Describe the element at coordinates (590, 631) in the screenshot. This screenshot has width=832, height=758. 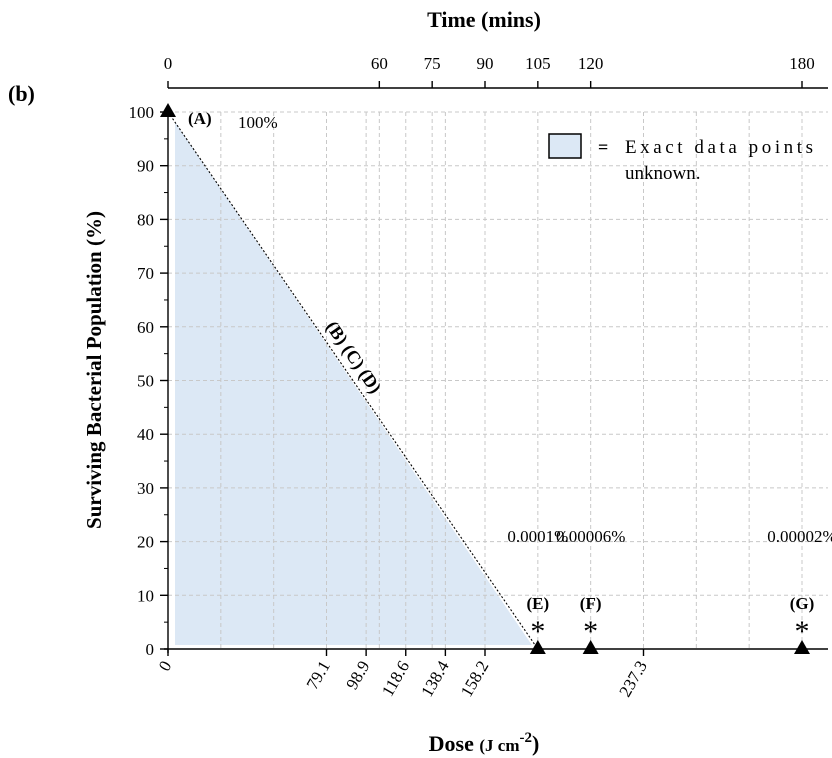
I see `significance-star-F: *` at that location.